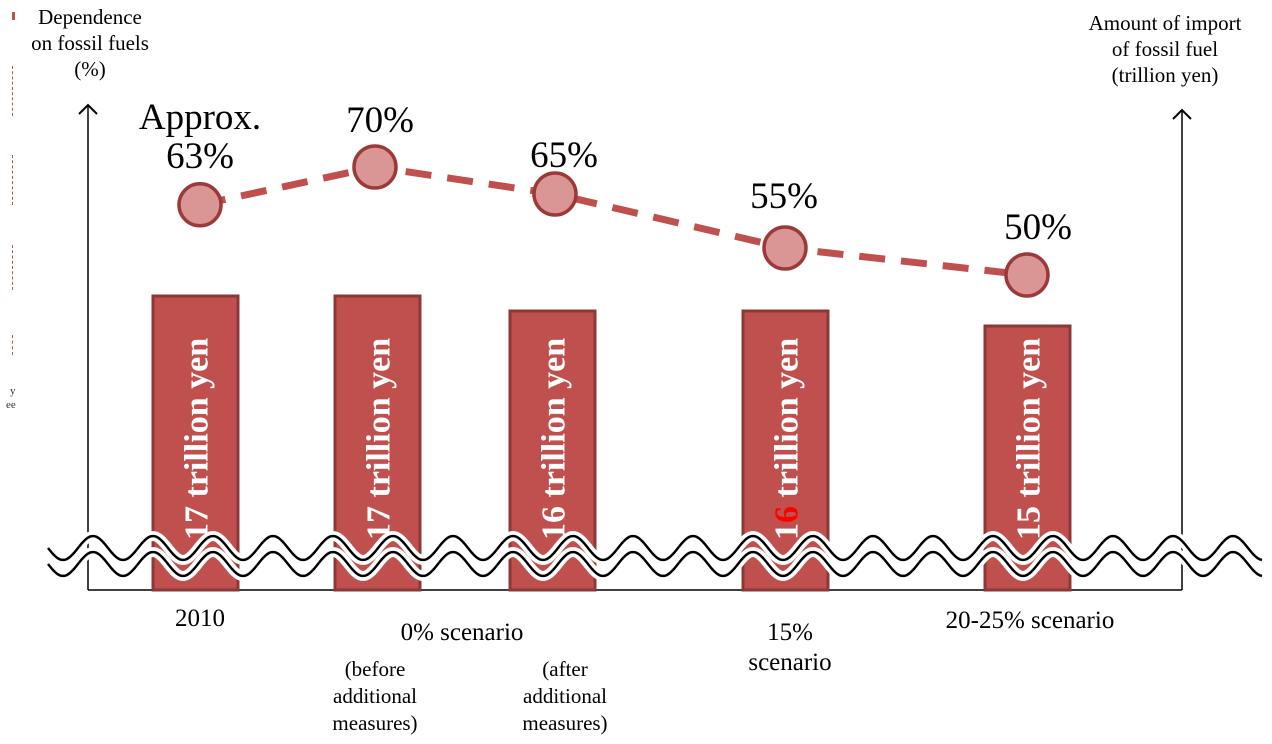 The image size is (1272, 744). Describe the element at coordinates (197, 422) in the screenshot. I see `bar-label-0-unit: trillion yen` at that location.